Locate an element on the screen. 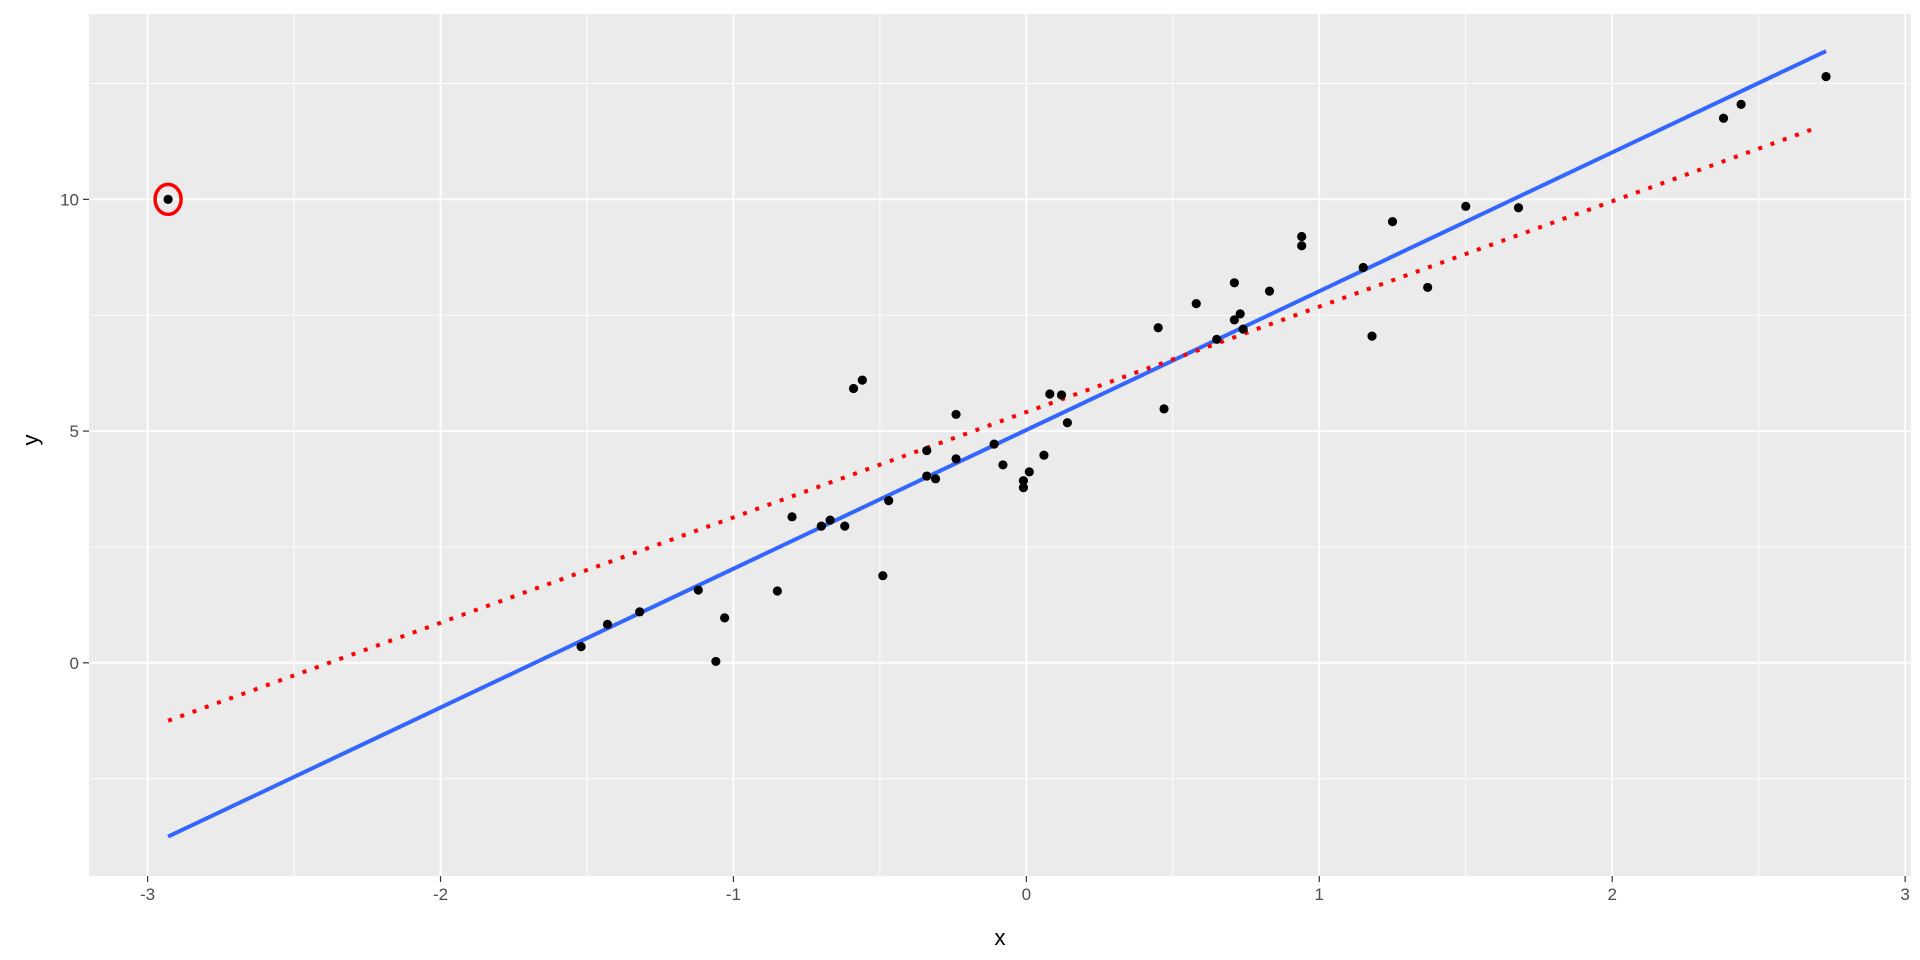 Image resolution: width=1920 pixels, height=960 pixels. y-axis: 0 5 10 is located at coordinates (74, 431).